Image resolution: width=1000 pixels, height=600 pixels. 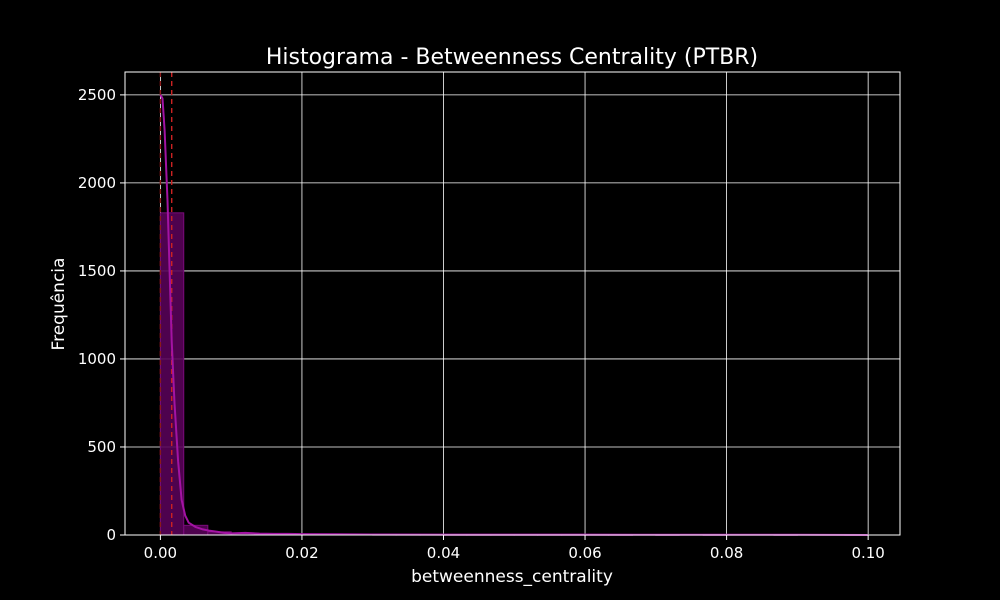 I want to click on y-tick-label-3: 1500, so click(x=97, y=271).